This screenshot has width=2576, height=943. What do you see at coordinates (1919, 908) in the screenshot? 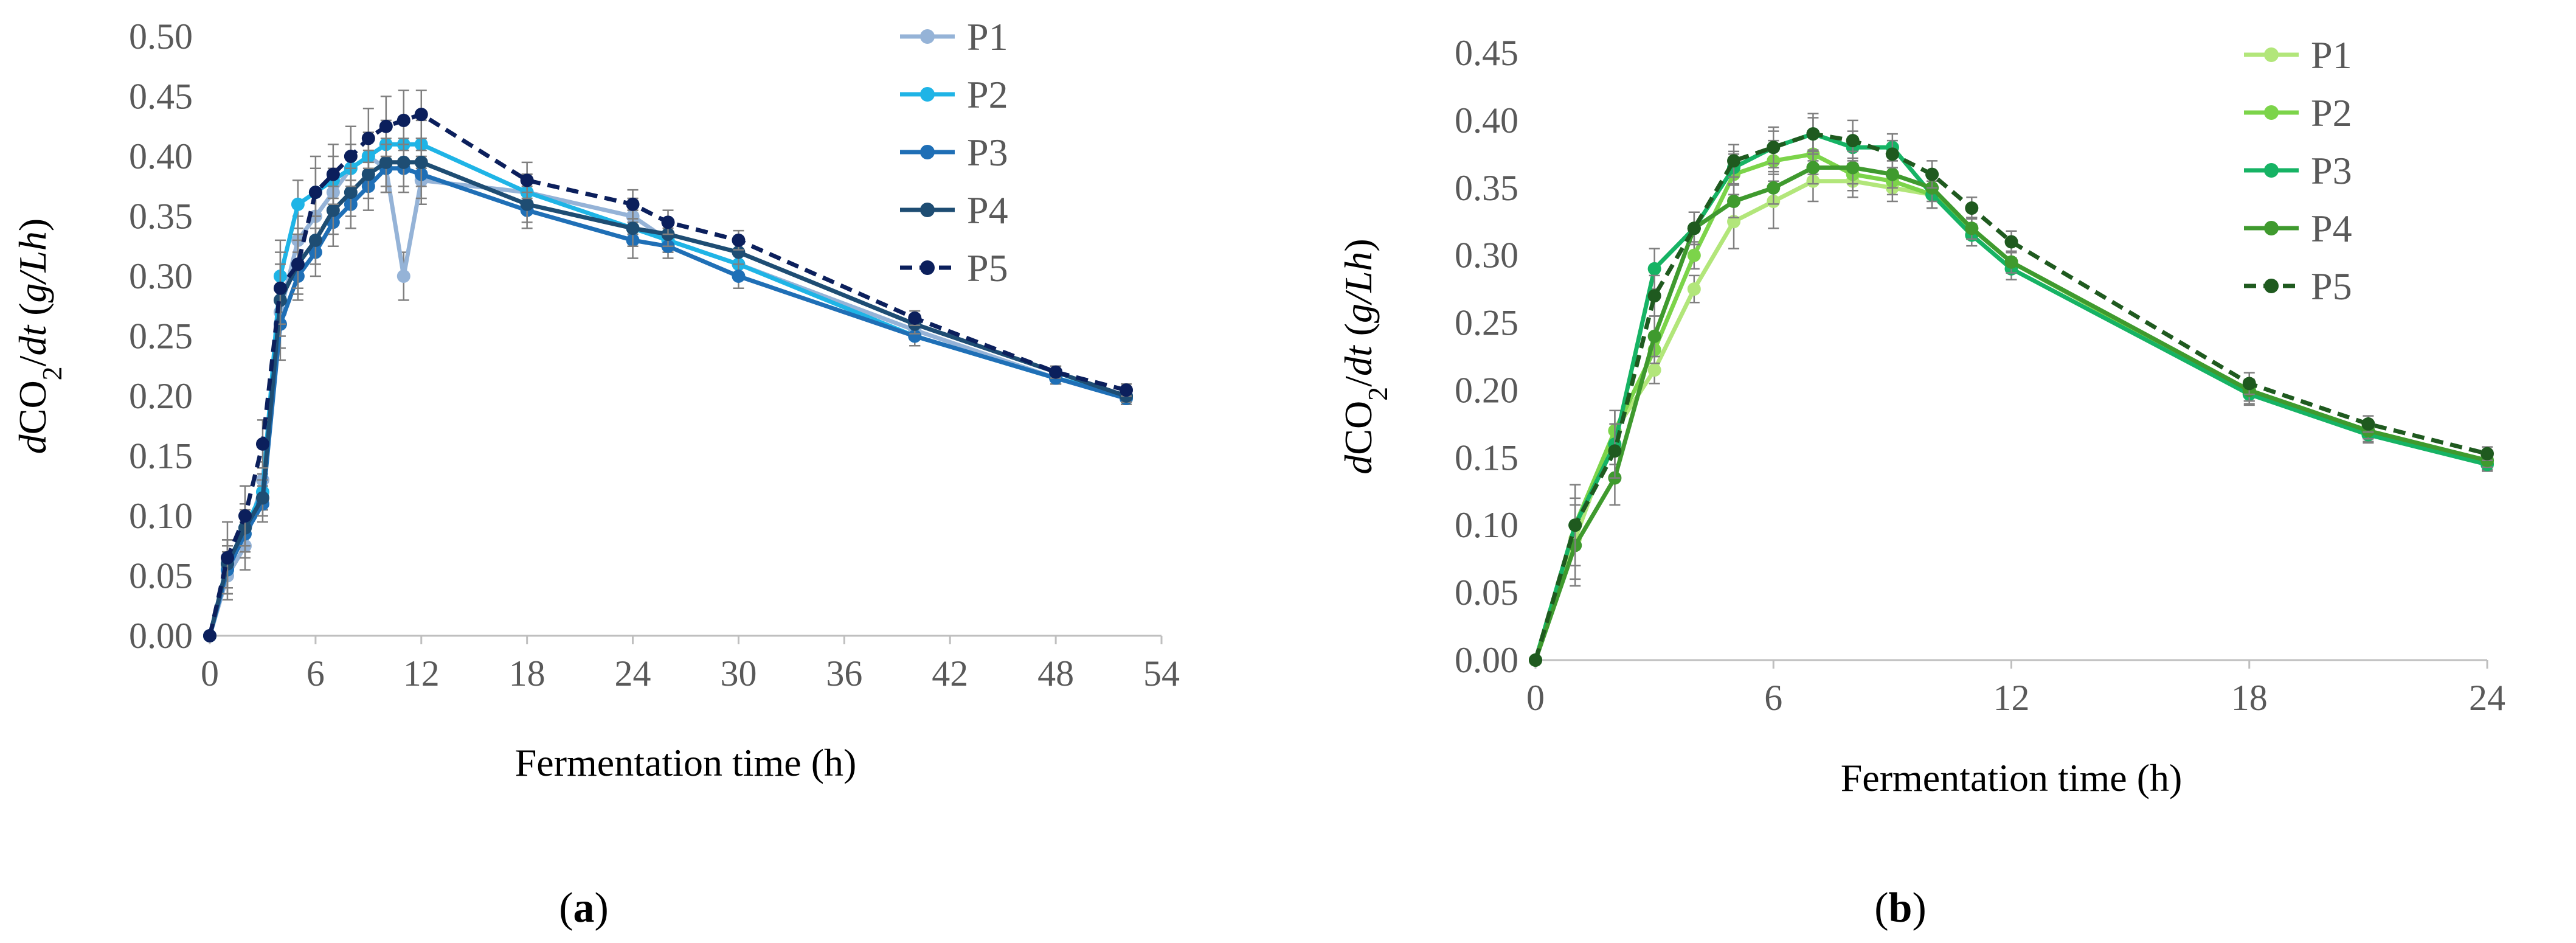
I see `panel-label-part: )` at bounding box center [1919, 908].